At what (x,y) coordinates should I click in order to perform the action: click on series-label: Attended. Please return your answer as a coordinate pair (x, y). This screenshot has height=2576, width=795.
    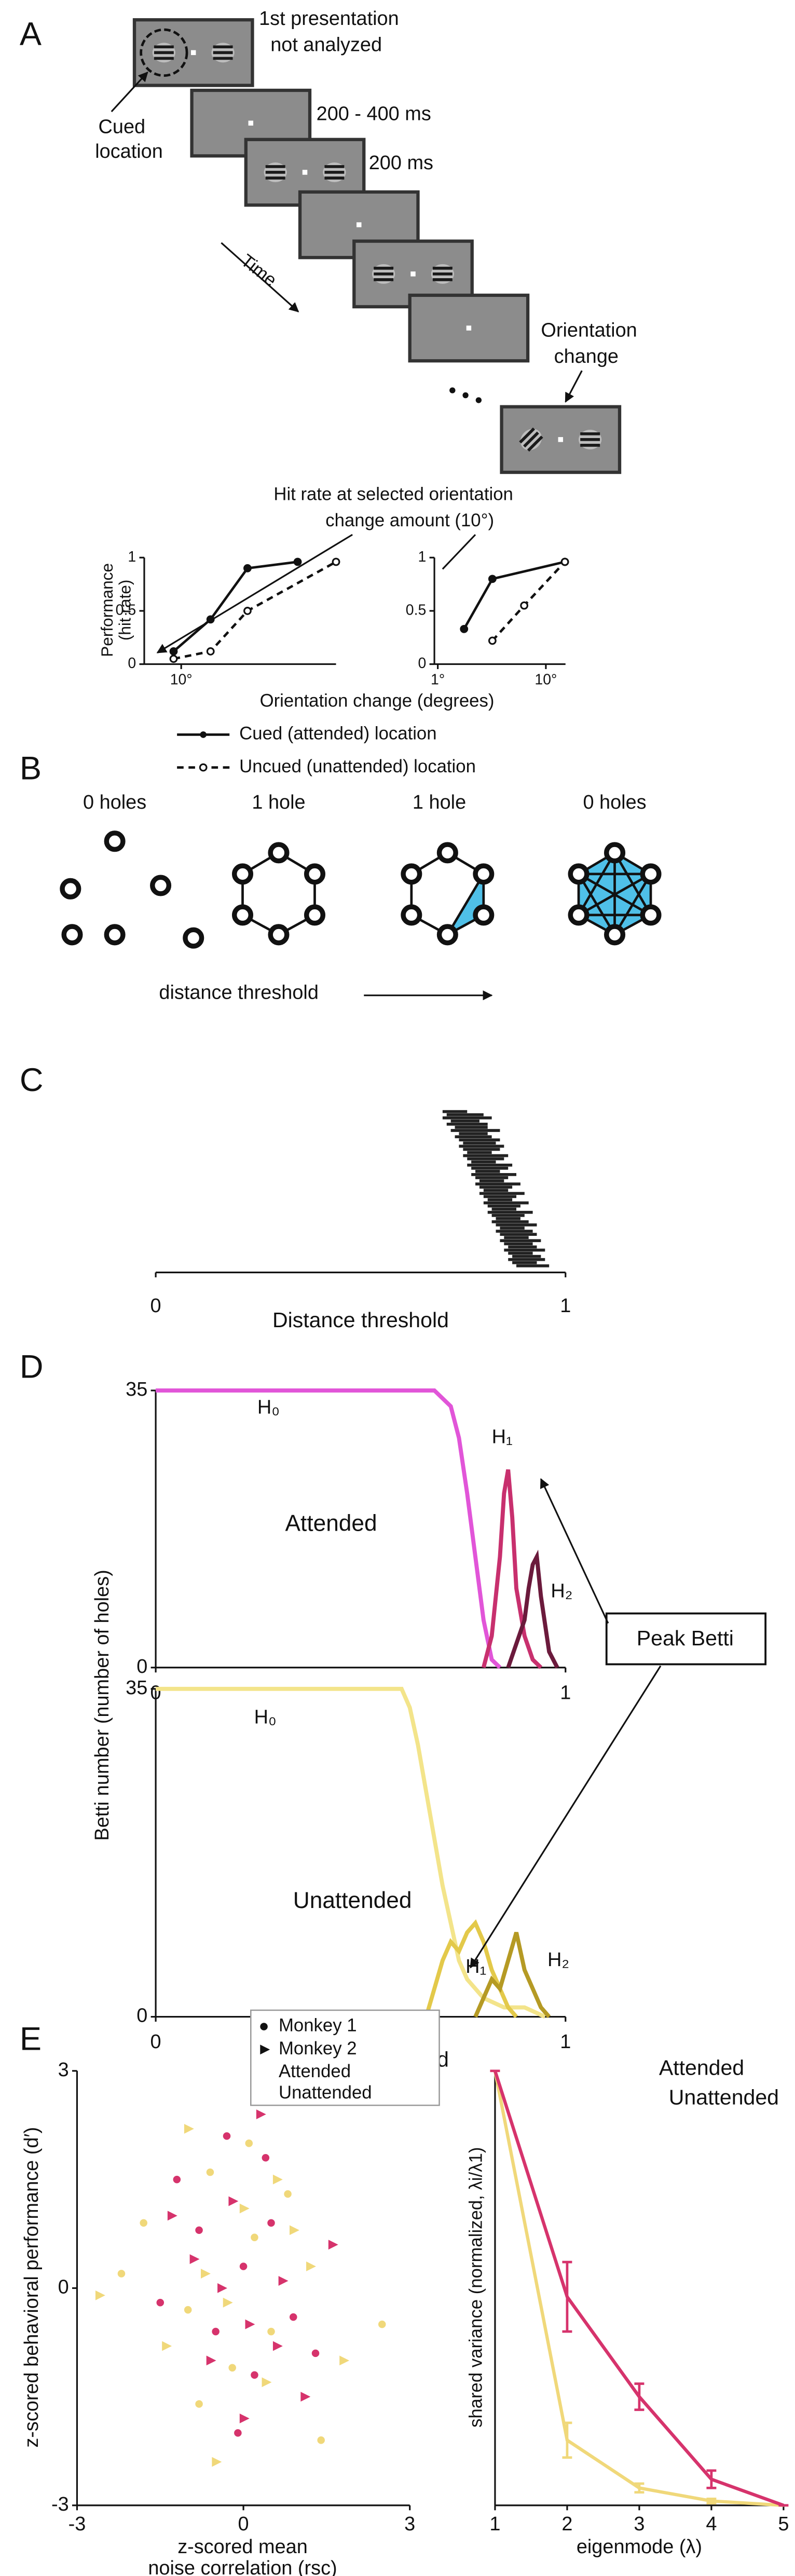
    Looking at the image, I should click on (701, 2067).